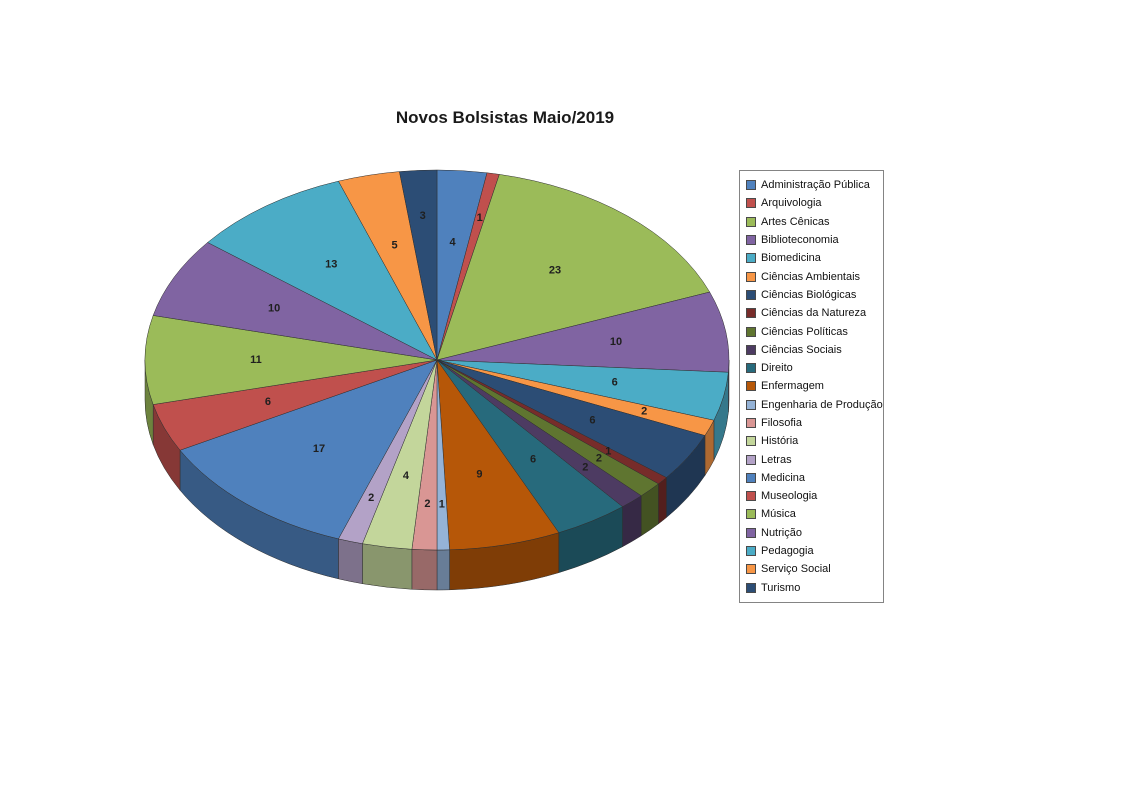 Image resolution: width=1122 pixels, height=793 pixels. What do you see at coordinates (781, 423) in the screenshot?
I see `legend-label: Filosofia` at bounding box center [781, 423].